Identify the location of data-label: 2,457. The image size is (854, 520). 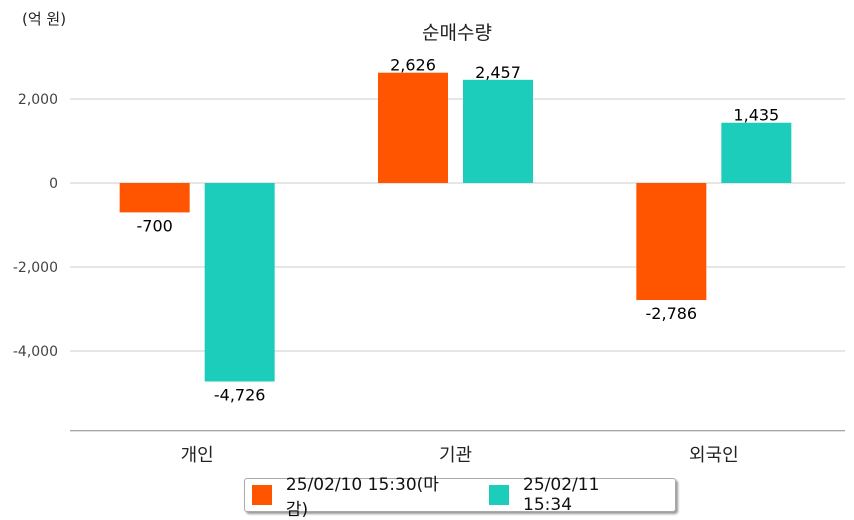
(498, 72).